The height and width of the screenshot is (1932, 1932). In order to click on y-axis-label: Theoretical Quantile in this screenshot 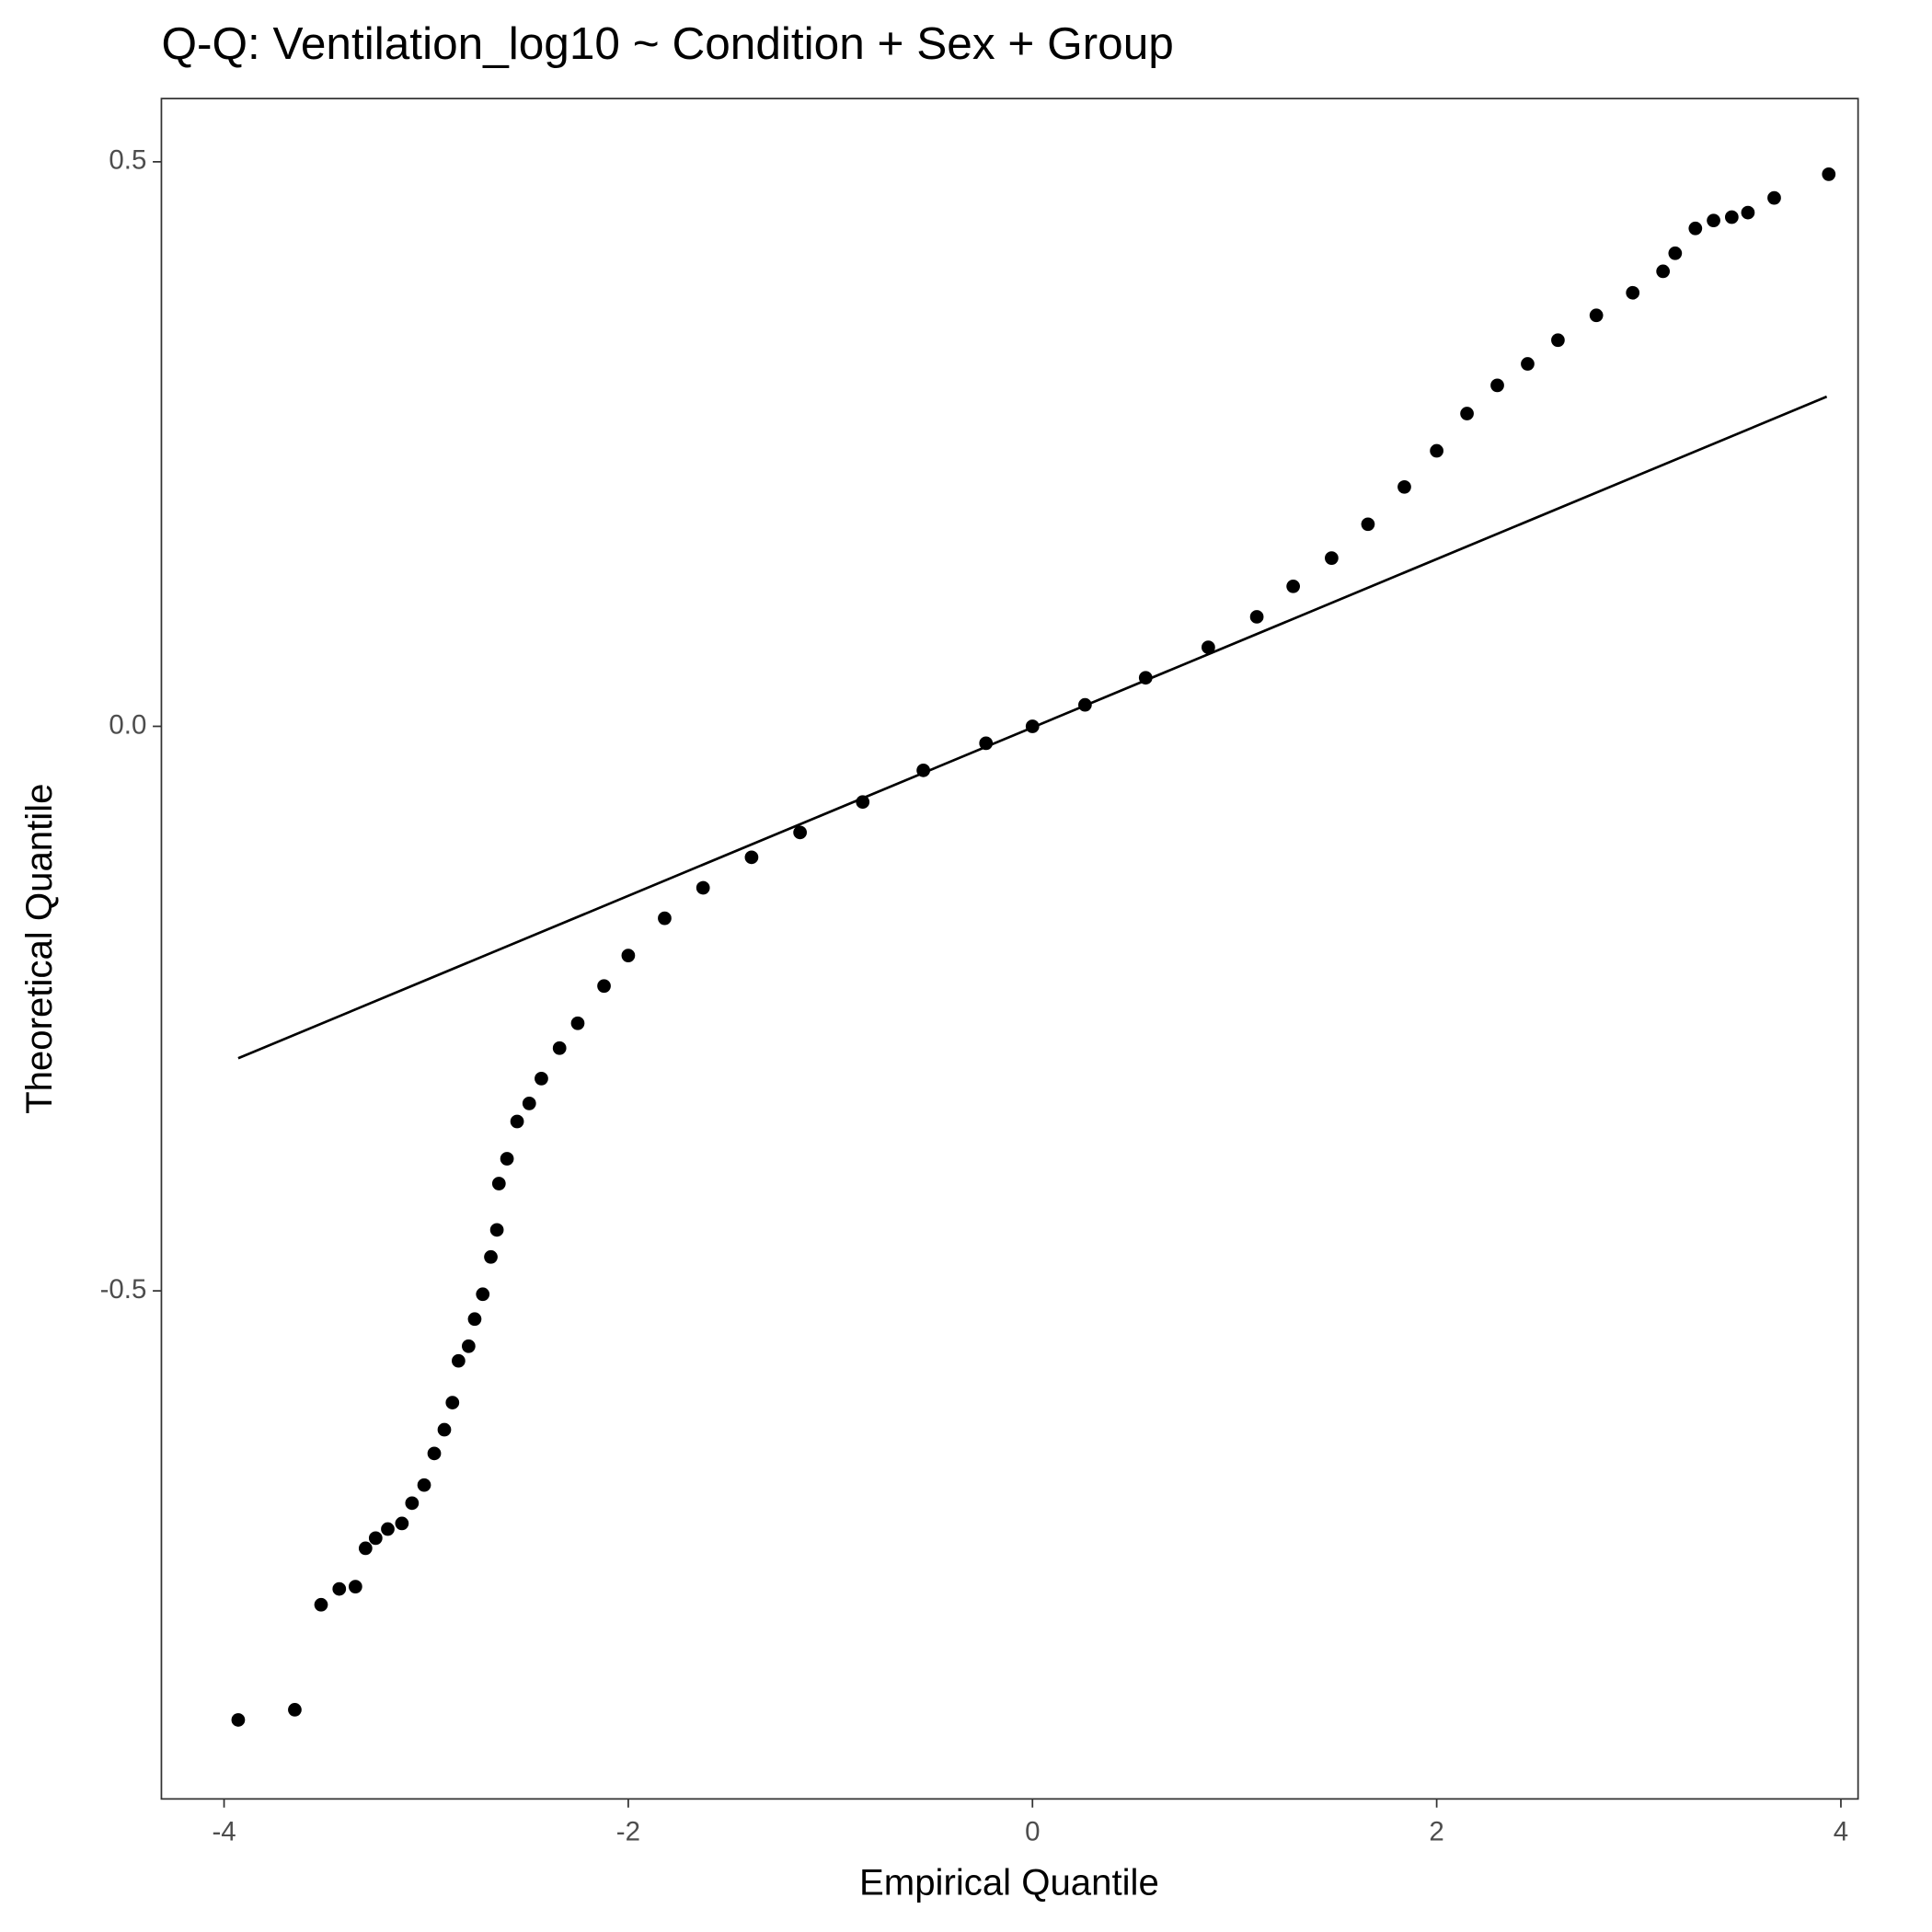, I will do `click(39, 949)`.